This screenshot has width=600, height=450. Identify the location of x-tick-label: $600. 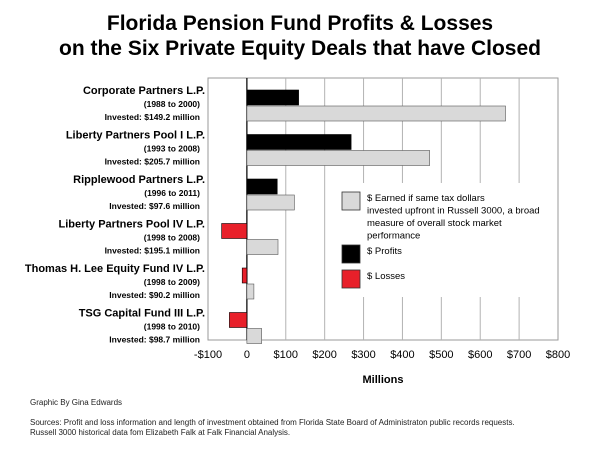
(480, 355).